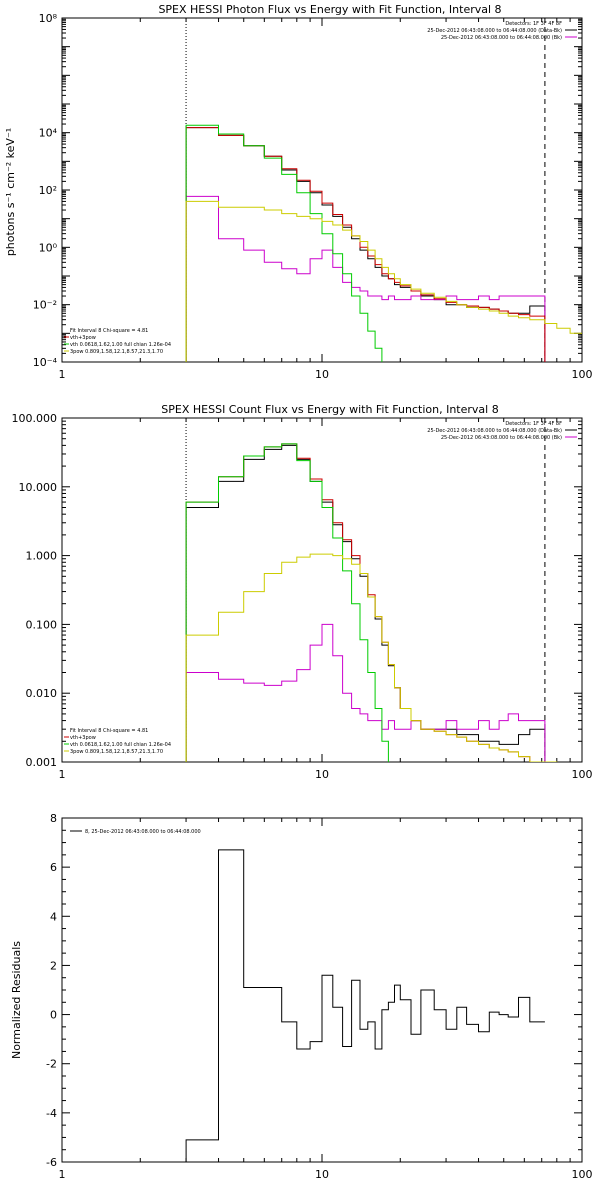  What do you see at coordinates (48, 18) in the screenshot?
I see `photon-flux-y-tick-label: 10⁸` at bounding box center [48, 18].